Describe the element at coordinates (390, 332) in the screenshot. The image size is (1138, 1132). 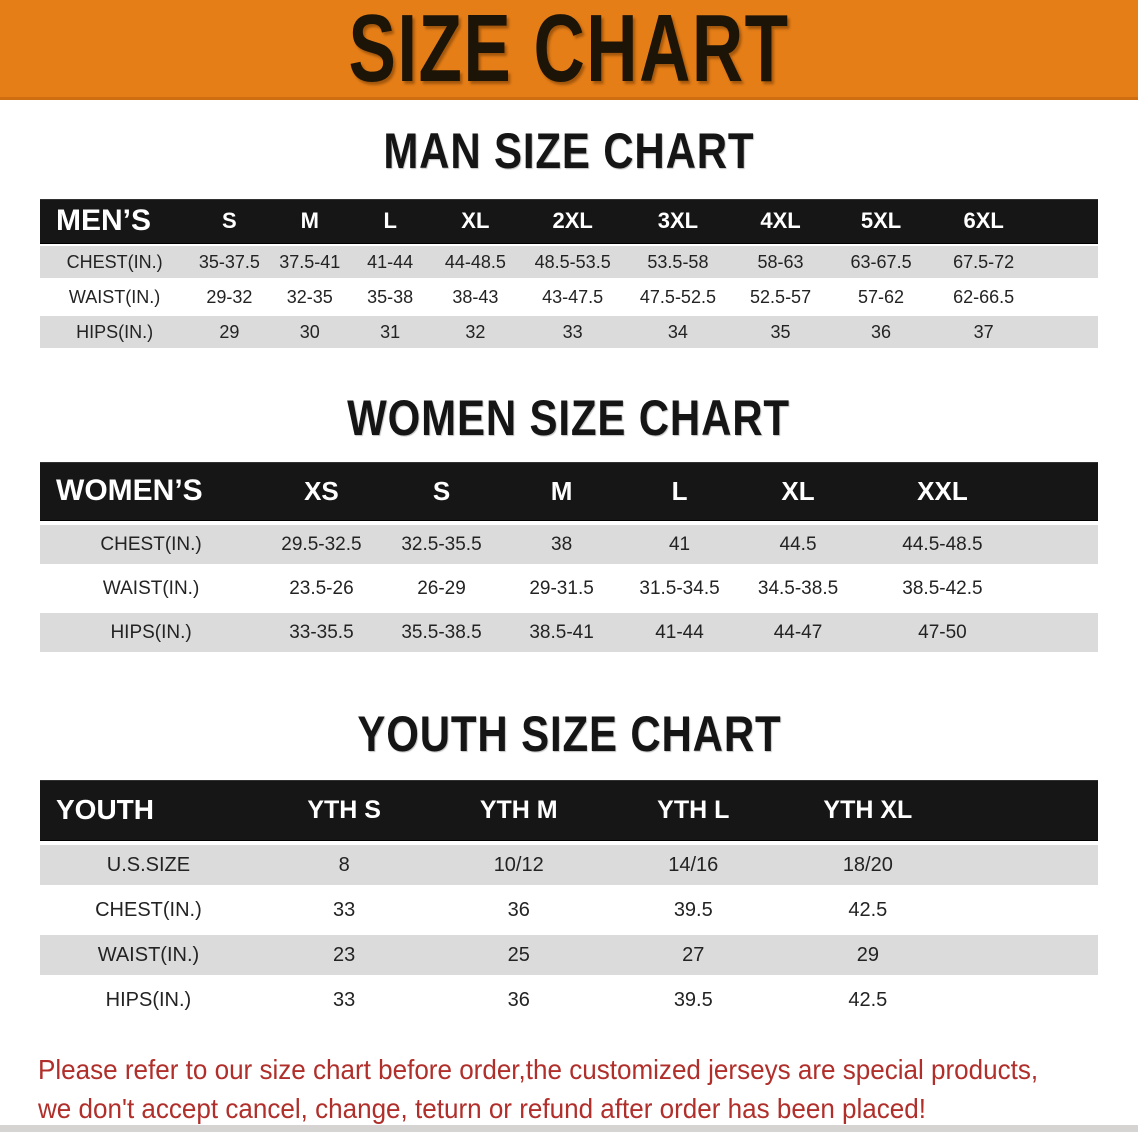
I see `size-value-cell: 31` at that location.